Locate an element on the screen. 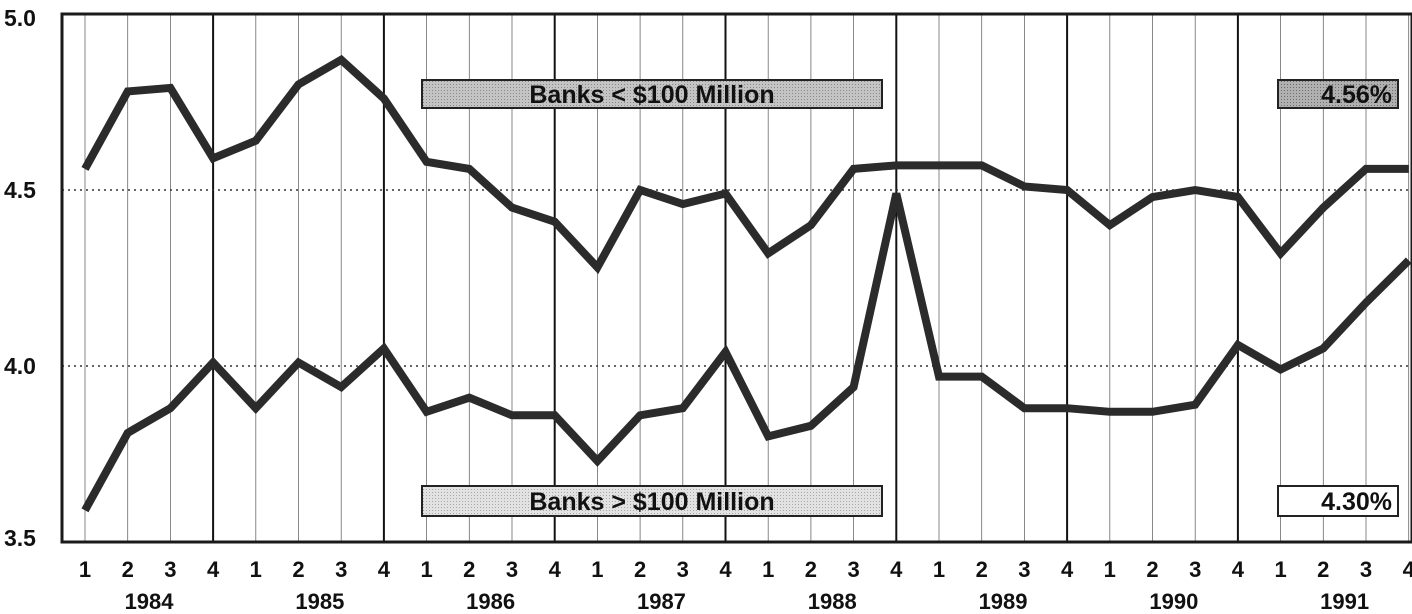 The image size is (1412, 614). y-tick-label: 3.5 is located at coordinates (20, 538).